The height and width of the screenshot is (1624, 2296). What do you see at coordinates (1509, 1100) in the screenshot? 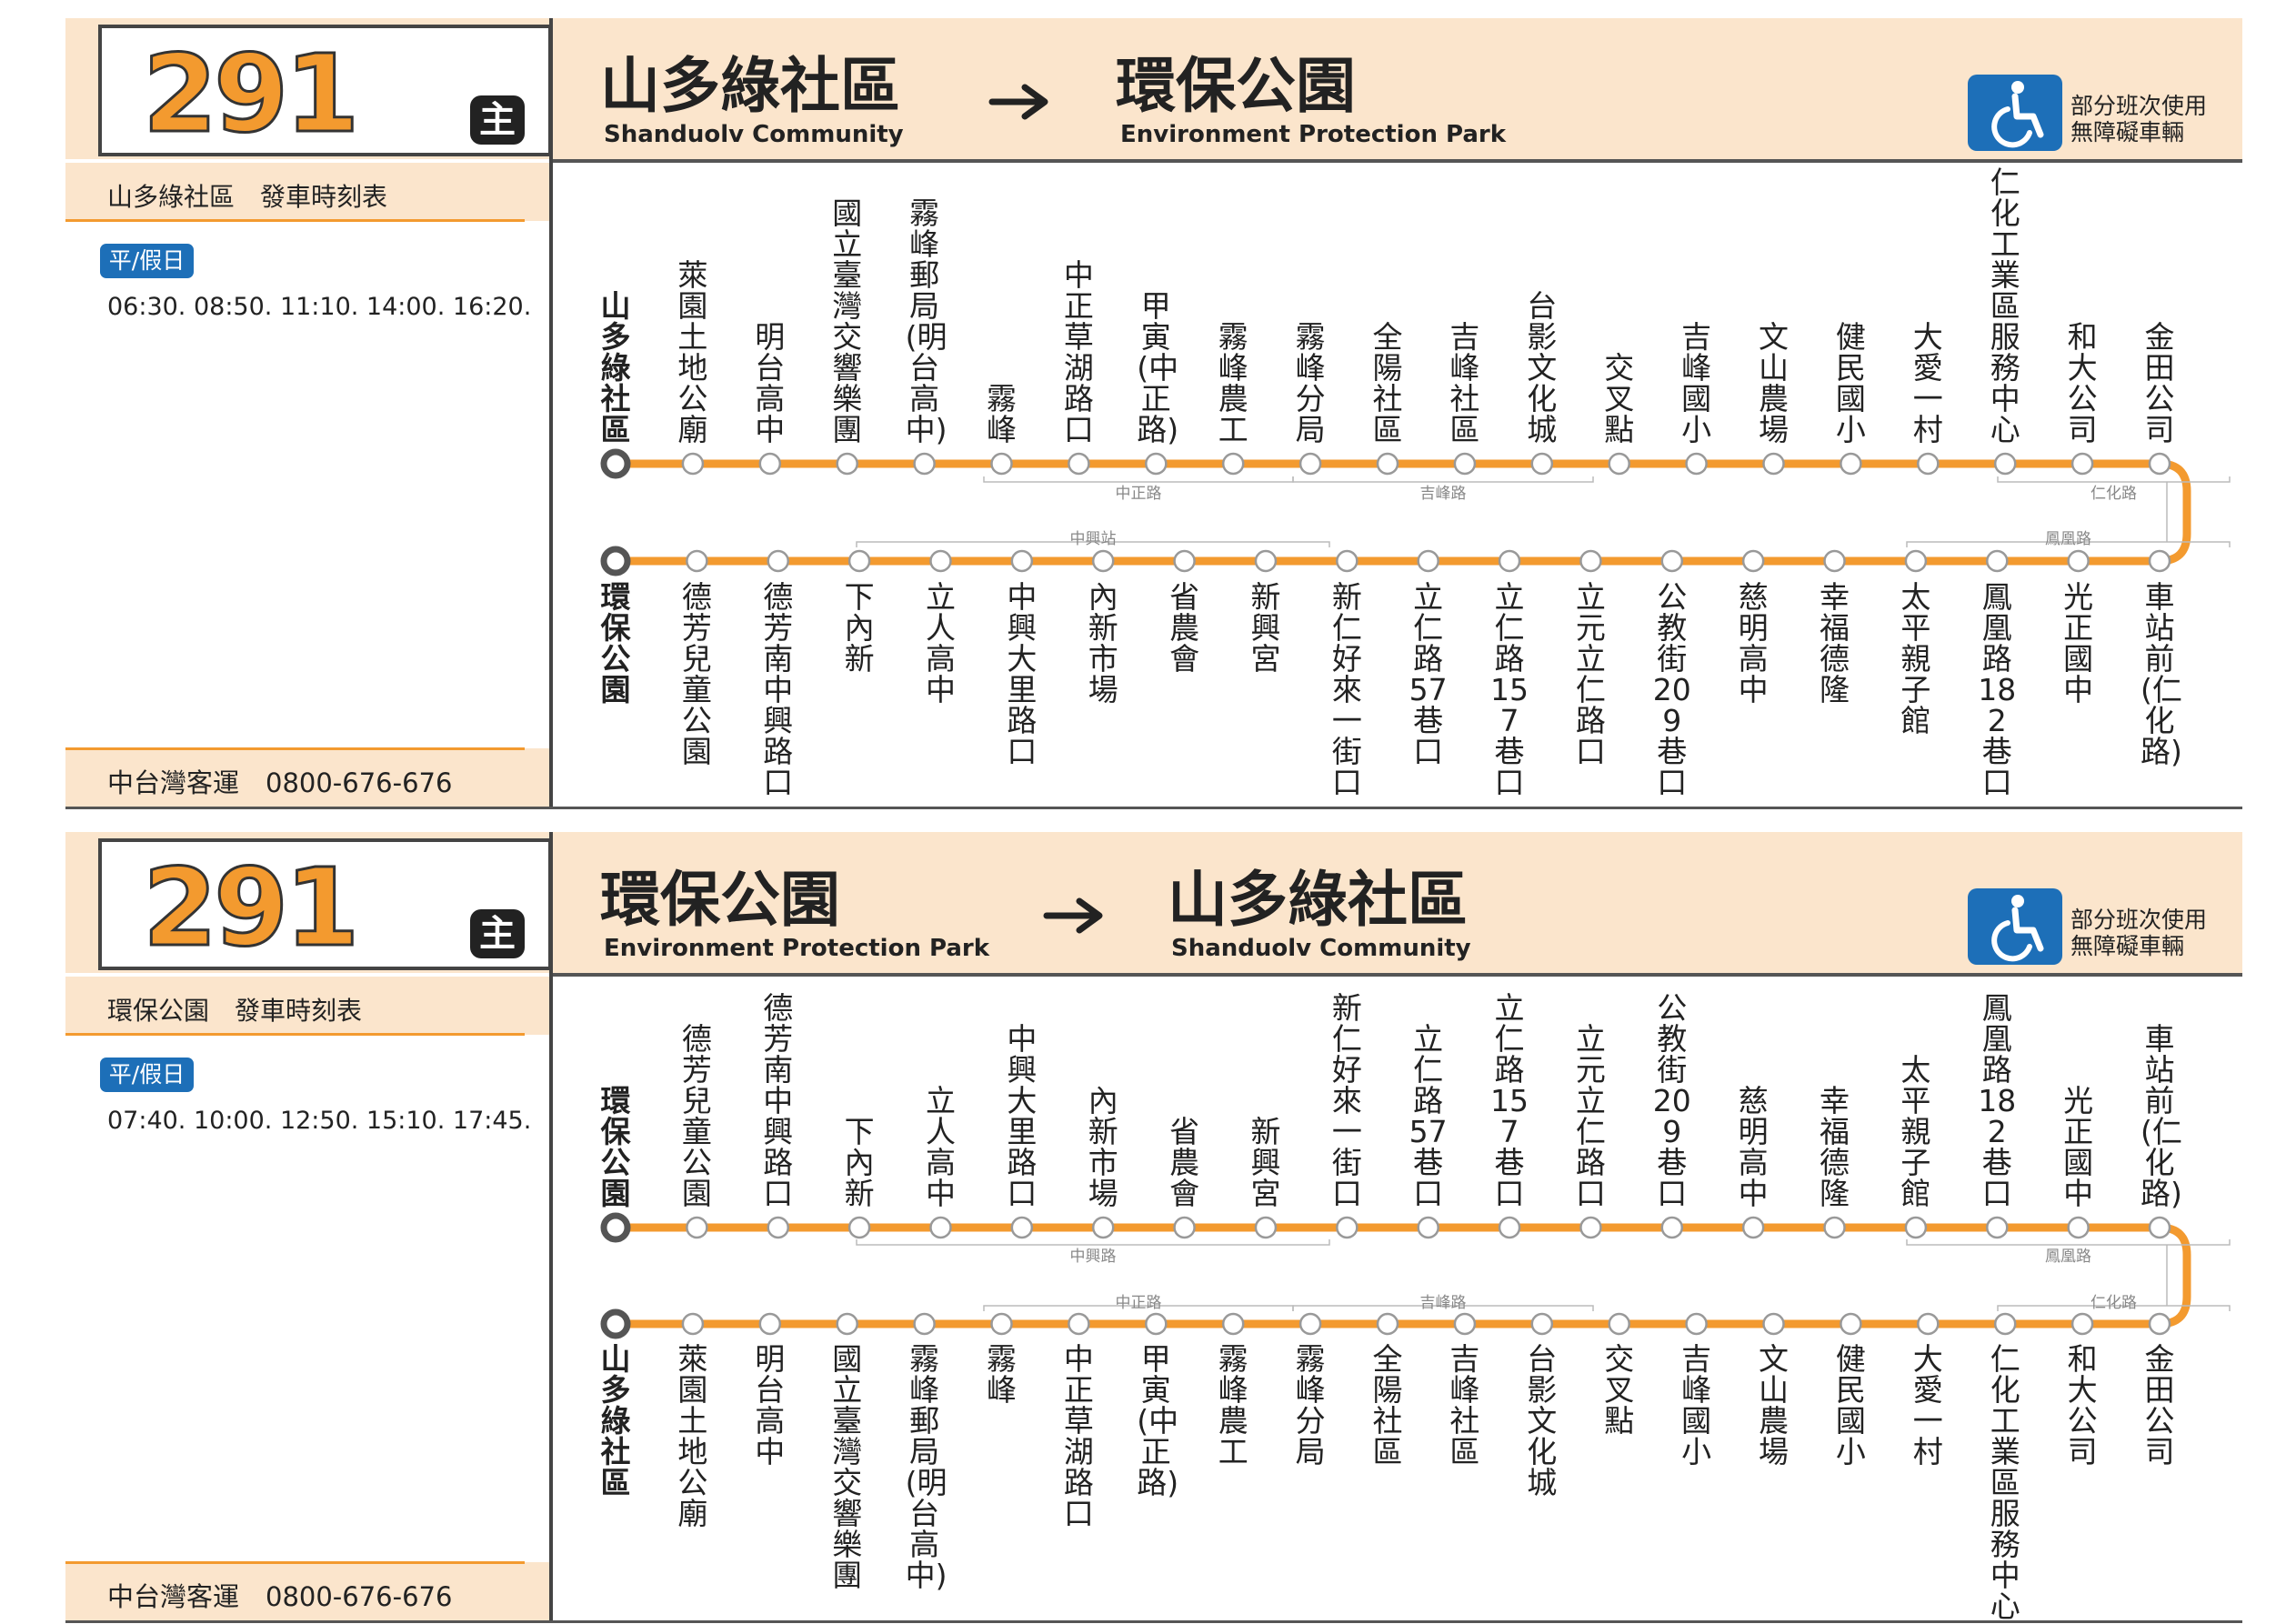
I see `stop-name: 立仁路157巷口` at bounding box center [1509, 1100].